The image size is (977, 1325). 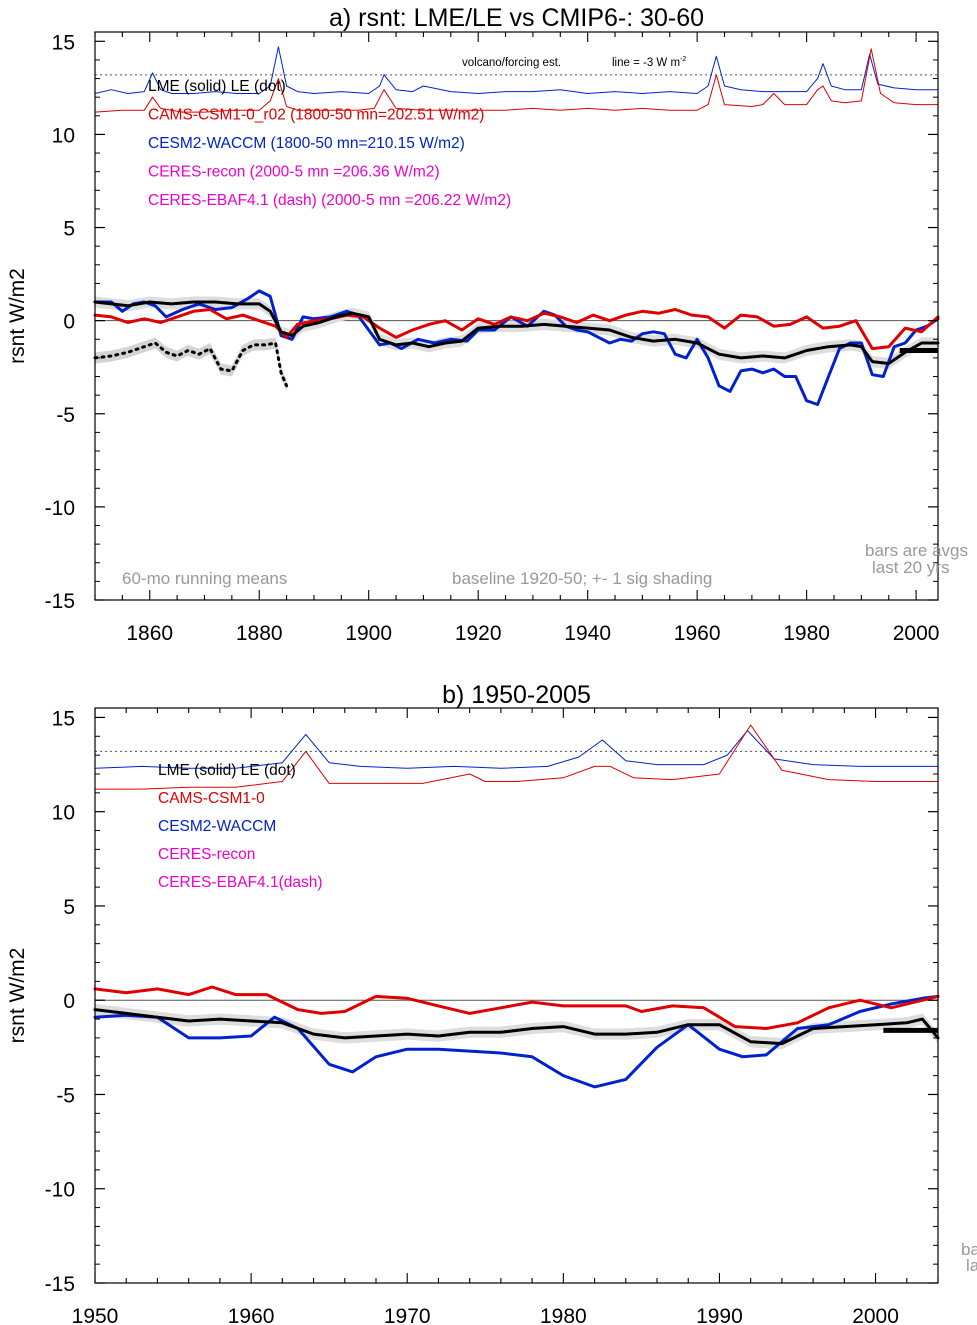 I want to click on le-shading, so click(x=191, y=364).